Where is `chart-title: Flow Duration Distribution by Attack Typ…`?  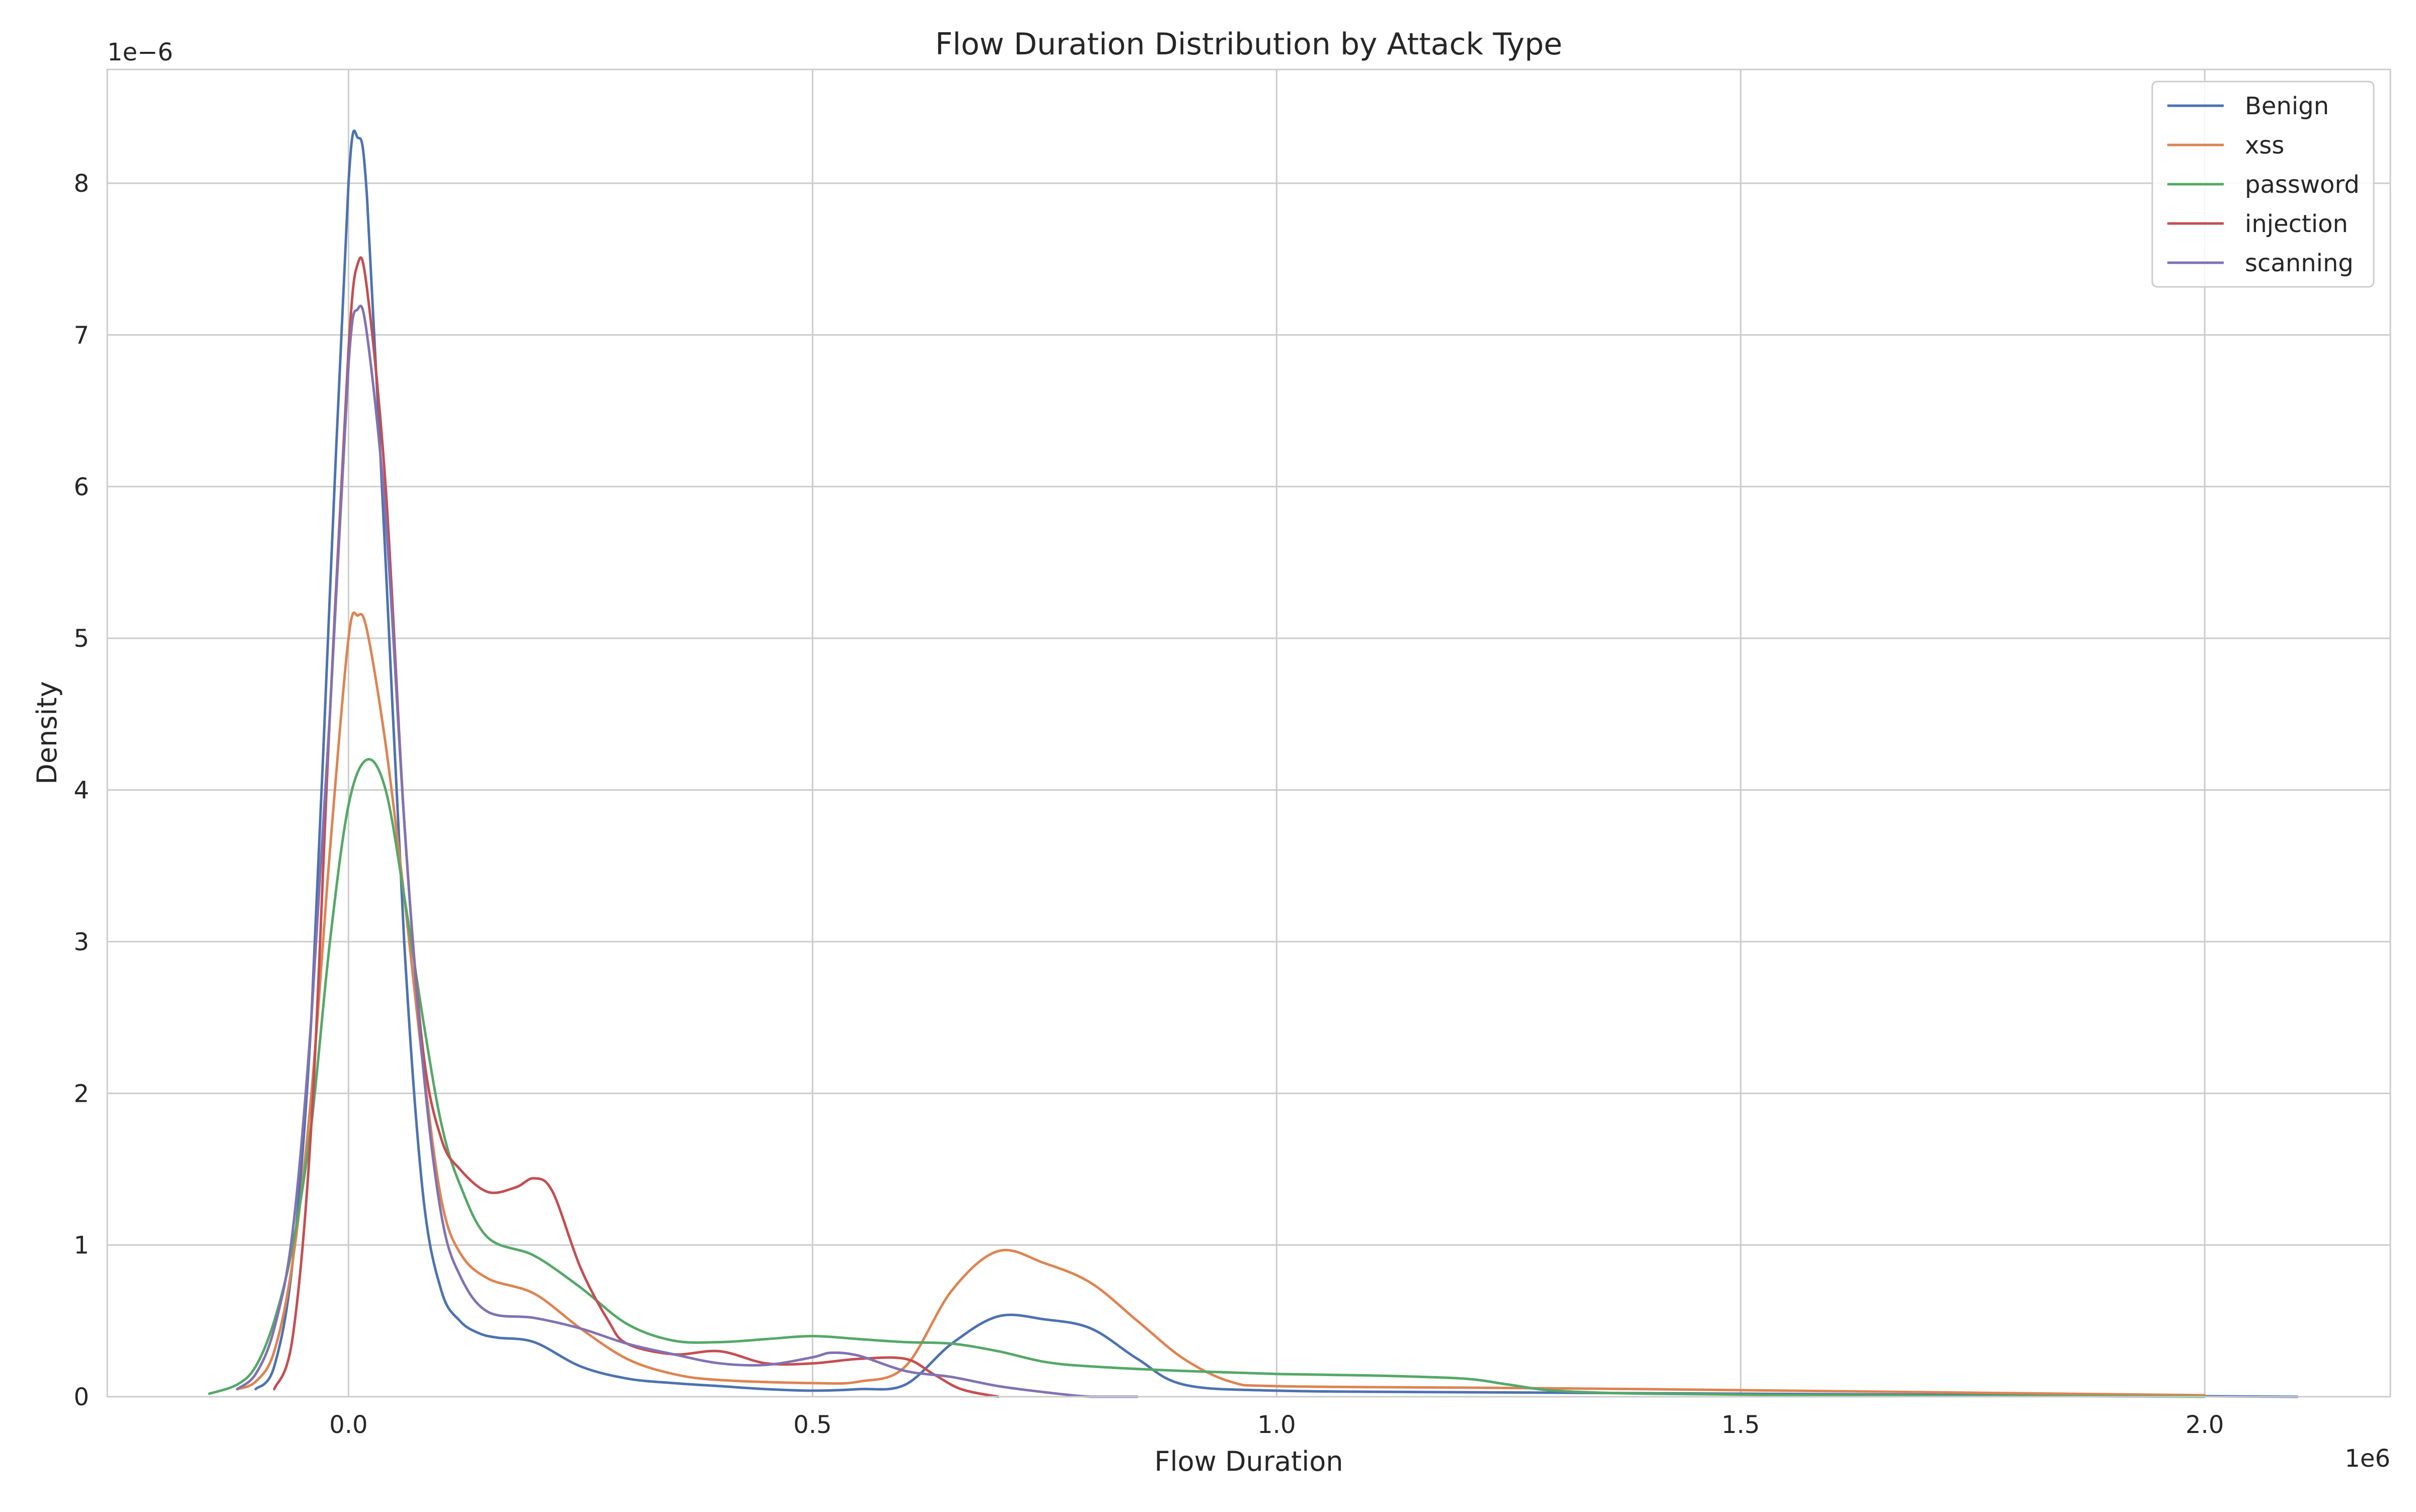
chart-title: Flow Duration Distribution by Attack Typ… is located at coordinates (1248, 44).